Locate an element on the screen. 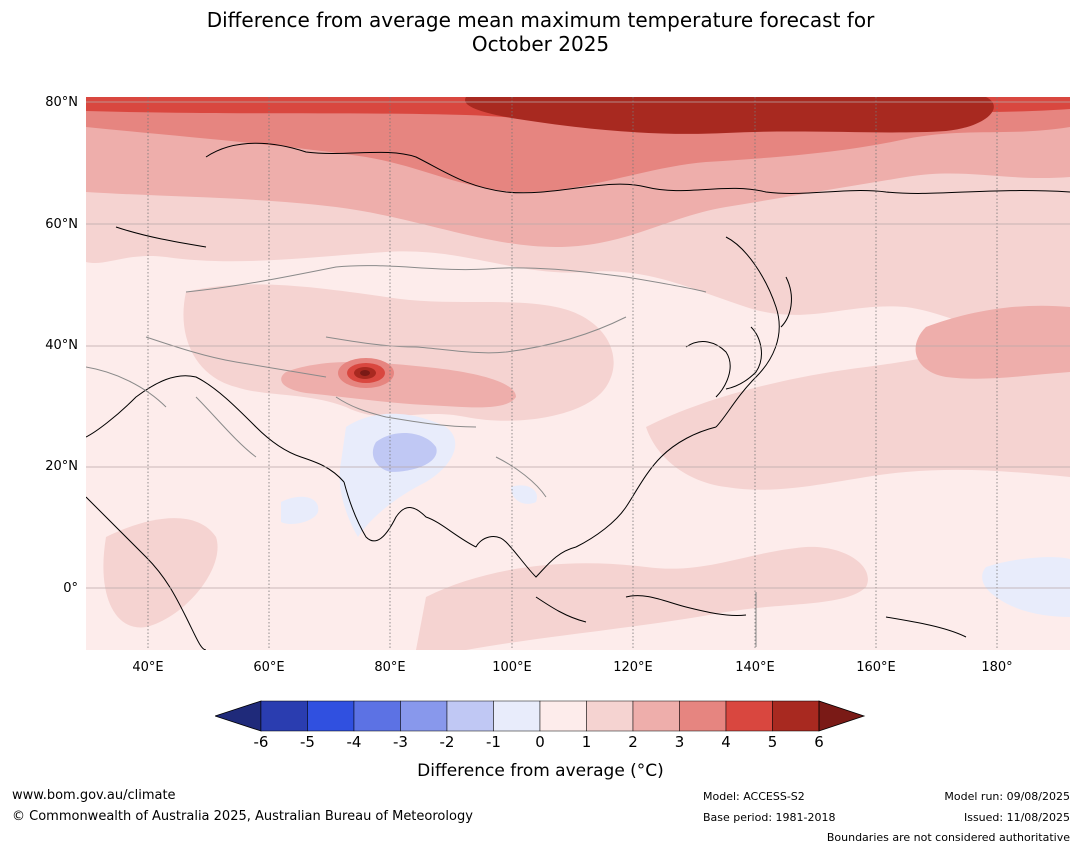  colorbar-tick-label: -6 is located at coordinates (261, 742).